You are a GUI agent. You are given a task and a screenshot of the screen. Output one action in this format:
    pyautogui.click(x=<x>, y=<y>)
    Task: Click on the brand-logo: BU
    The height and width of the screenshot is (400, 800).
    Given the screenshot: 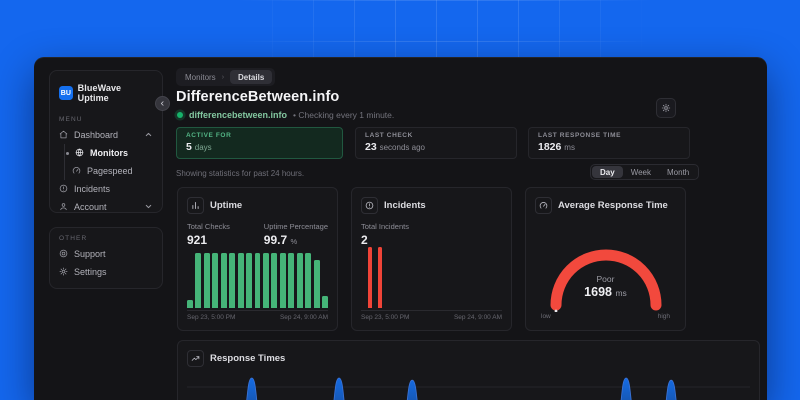 What is the action you would take?
    pyautogui.click(x=66, y=93)
    